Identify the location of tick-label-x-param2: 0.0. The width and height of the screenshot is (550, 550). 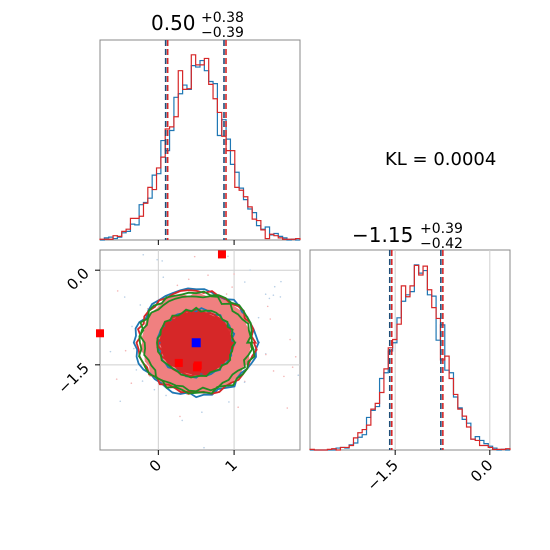
(482, 471).